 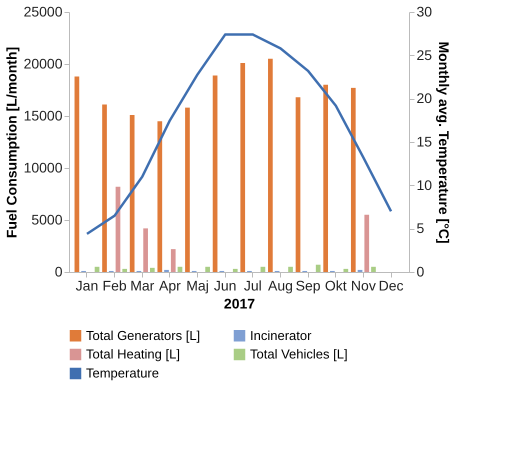 What do you see at coordinates (424, 54) in the screenshot?
I see `y2-tick-label: 25` at bounding box center [424, 54].